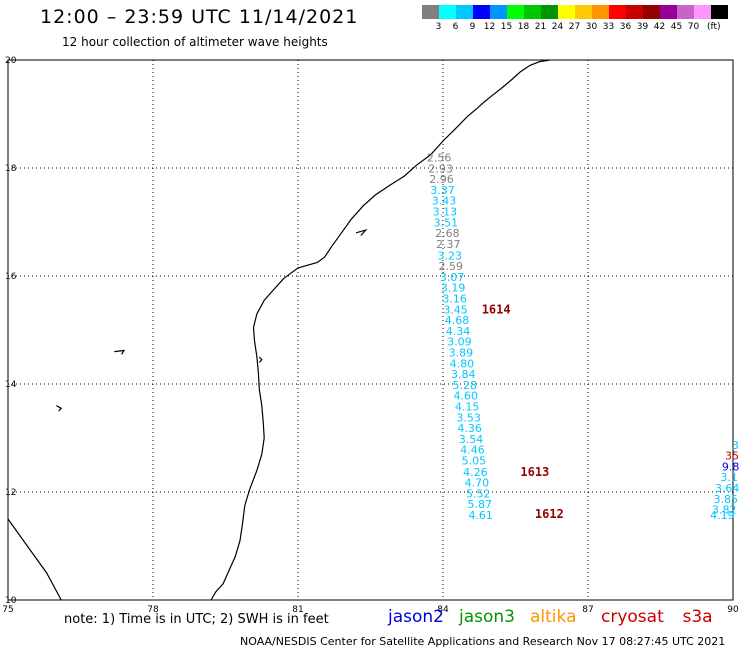 The height and width of the screenshot is (650, 740). Describe the element at coordinates (477, 483) in the screenshot. I see `wave-height-label: 4.70` at that location.